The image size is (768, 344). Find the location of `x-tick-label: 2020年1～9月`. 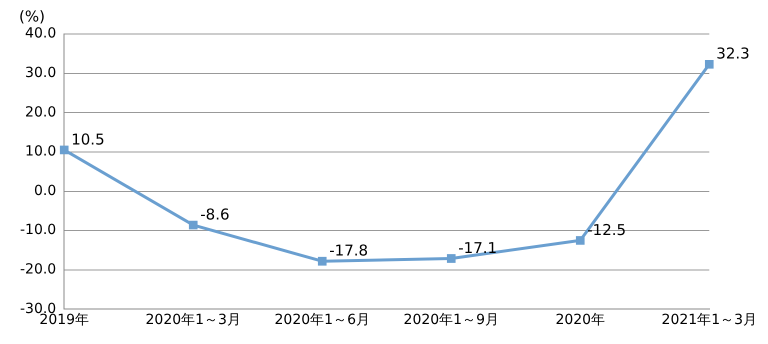

x-tick-label: 2020年1～9月 is located at coordinates (451, 320).